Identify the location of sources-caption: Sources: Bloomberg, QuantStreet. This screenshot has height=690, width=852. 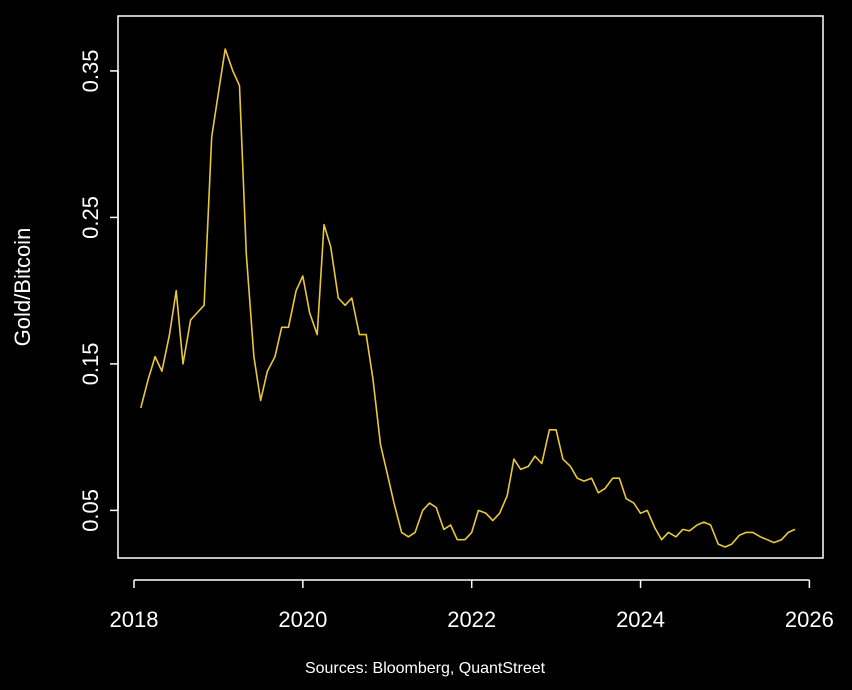
(425, 668).